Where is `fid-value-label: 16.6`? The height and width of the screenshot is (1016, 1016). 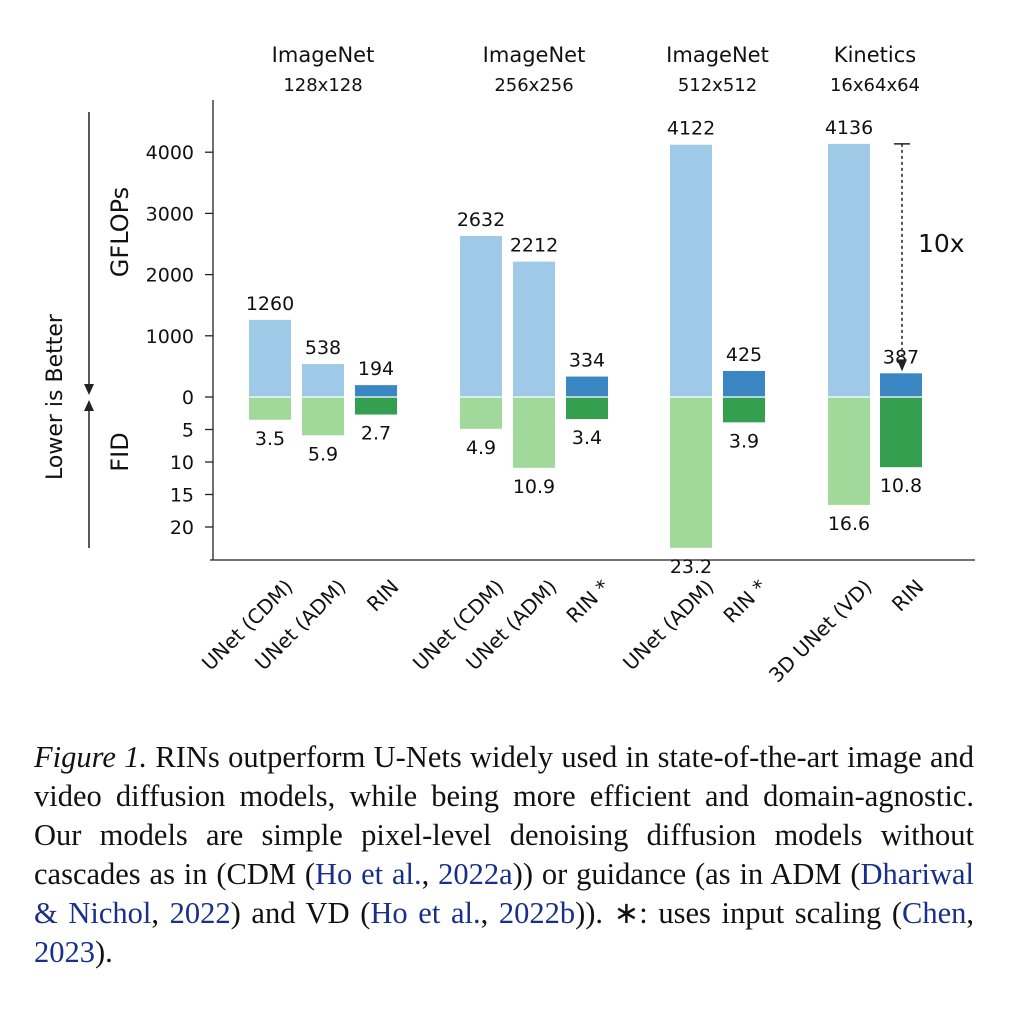
fid-value-label: 16.6 is located at coordinates (849, 524).